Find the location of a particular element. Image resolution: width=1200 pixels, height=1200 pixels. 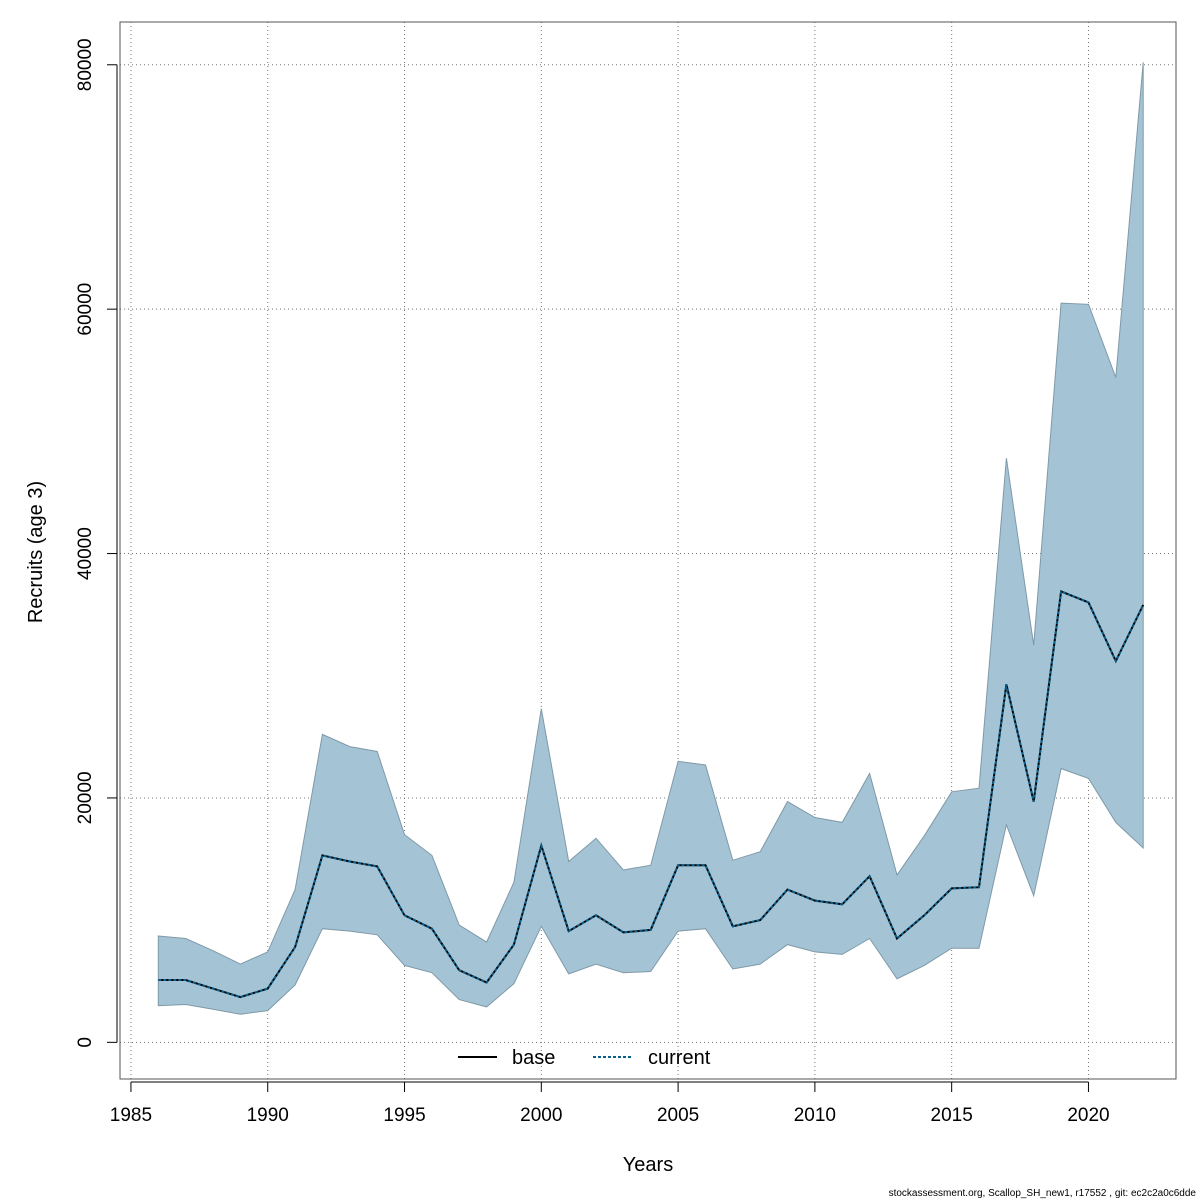

y-axis: 0 20000 40000 60000 80000 is located at coordinates (96, 543).